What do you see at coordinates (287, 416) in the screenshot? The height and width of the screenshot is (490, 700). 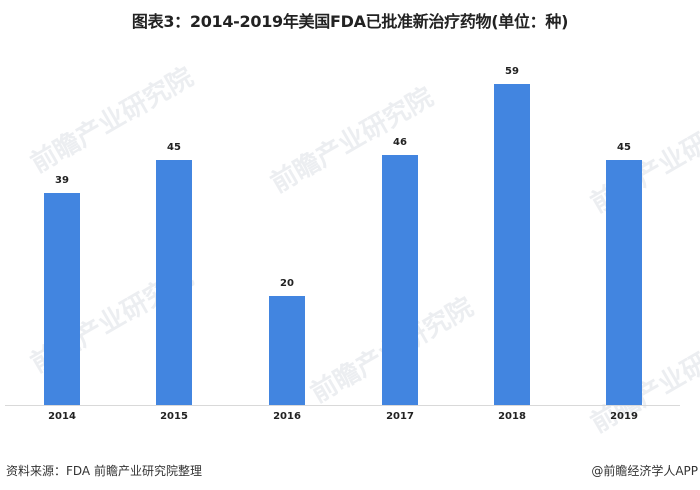 I see `x-tick-label-2016: 2016` at bounding box center [287, 416].